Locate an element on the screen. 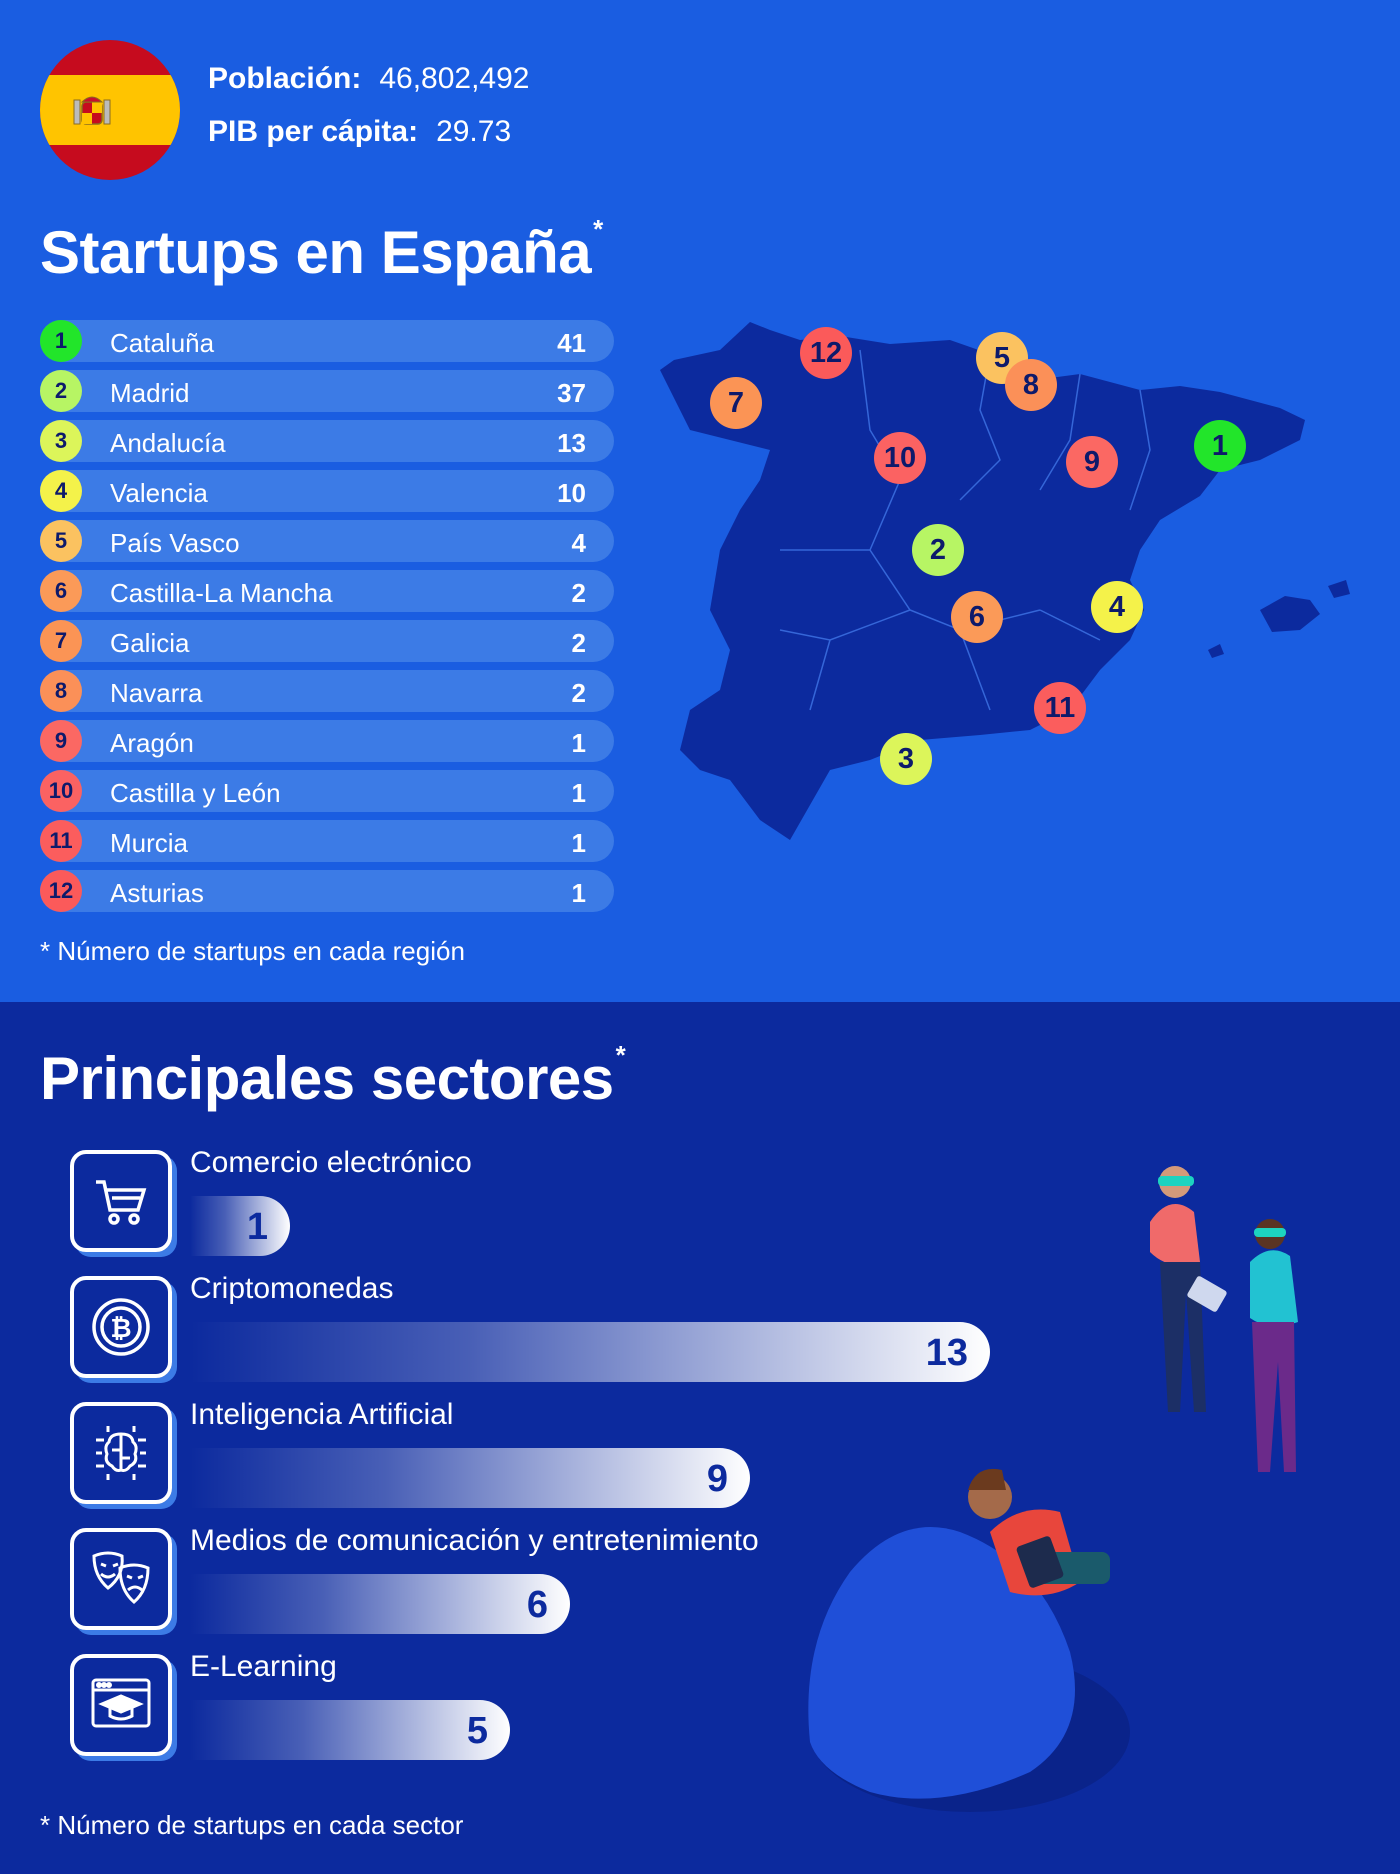  map-pin: 2 is located at coordinates (938, 550).